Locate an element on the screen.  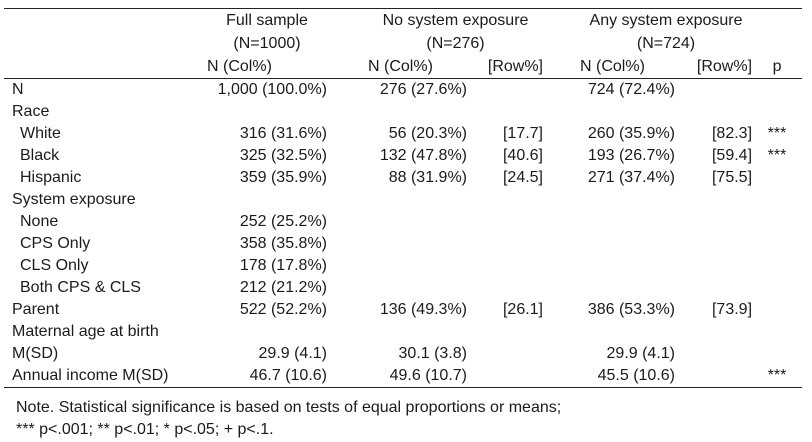
subheader-any-exposure-ncol: N (Col%) is located at coordinates (609, 67).